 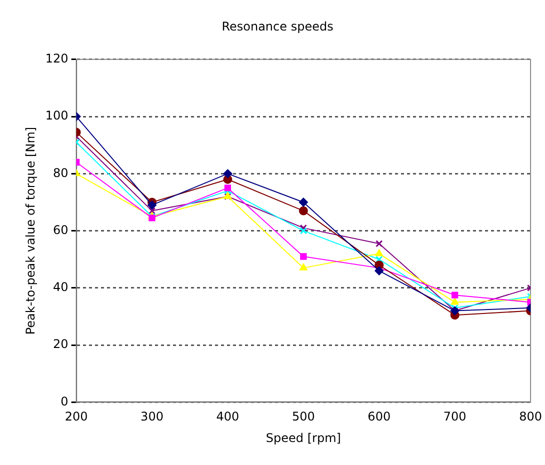 I want to click on y-tick-label: 120, so click(x=56, y=59).